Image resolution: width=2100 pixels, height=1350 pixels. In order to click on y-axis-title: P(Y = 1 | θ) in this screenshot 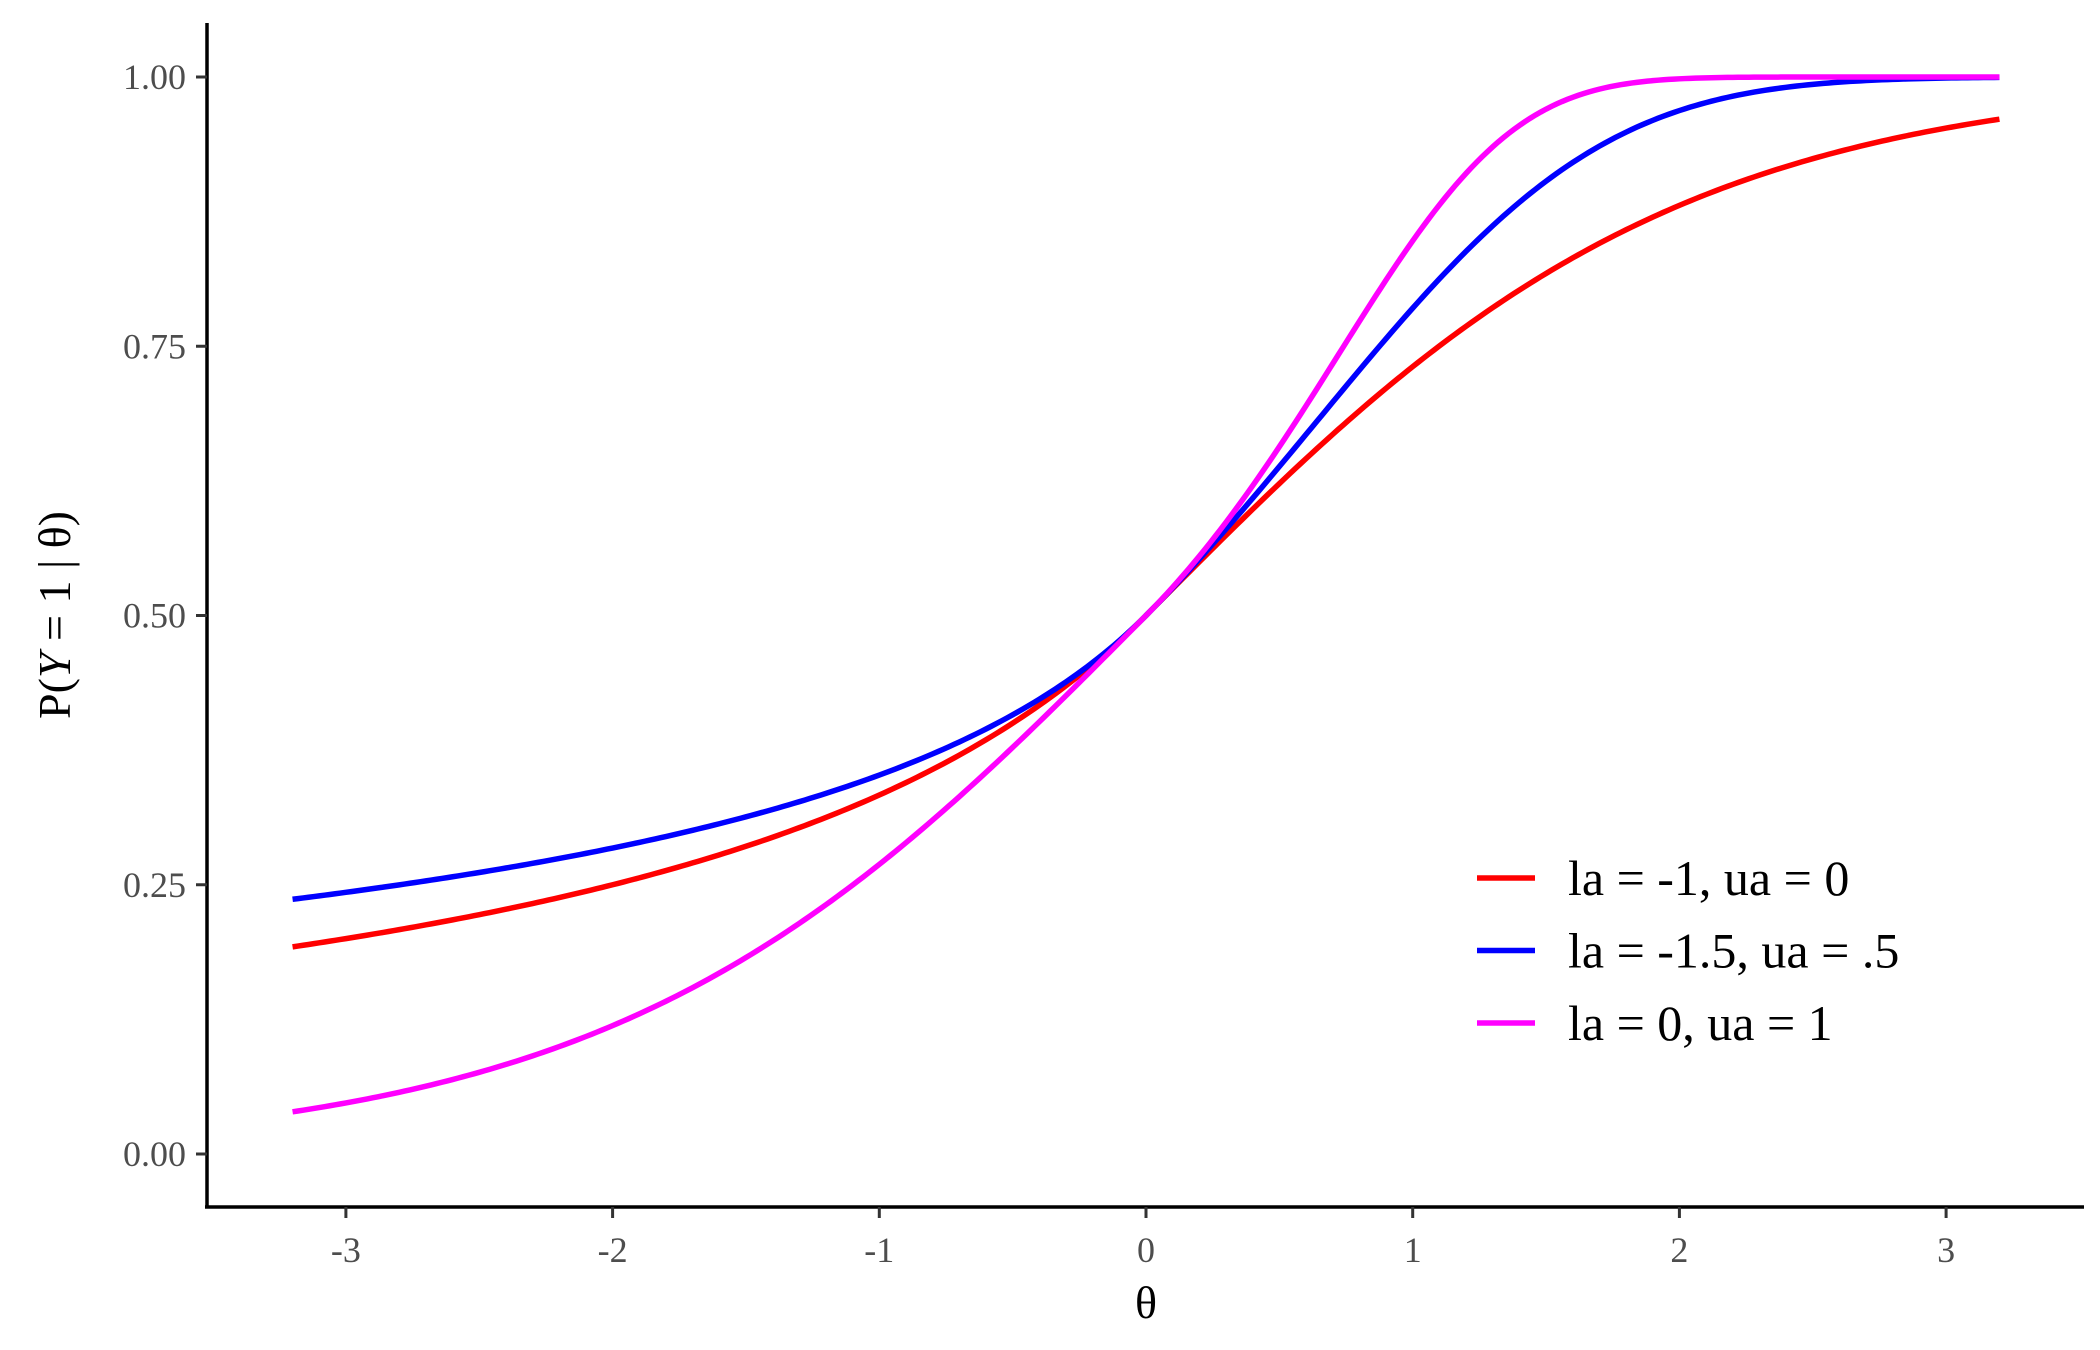, I will do `click(54, 615)`.